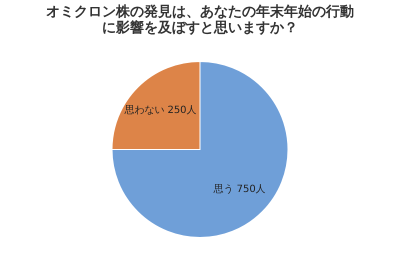  What do you see at coordinates (239, 190) in the screenshot?
I see `slice-label: 思う 750人` at bounding box center [239, 190].